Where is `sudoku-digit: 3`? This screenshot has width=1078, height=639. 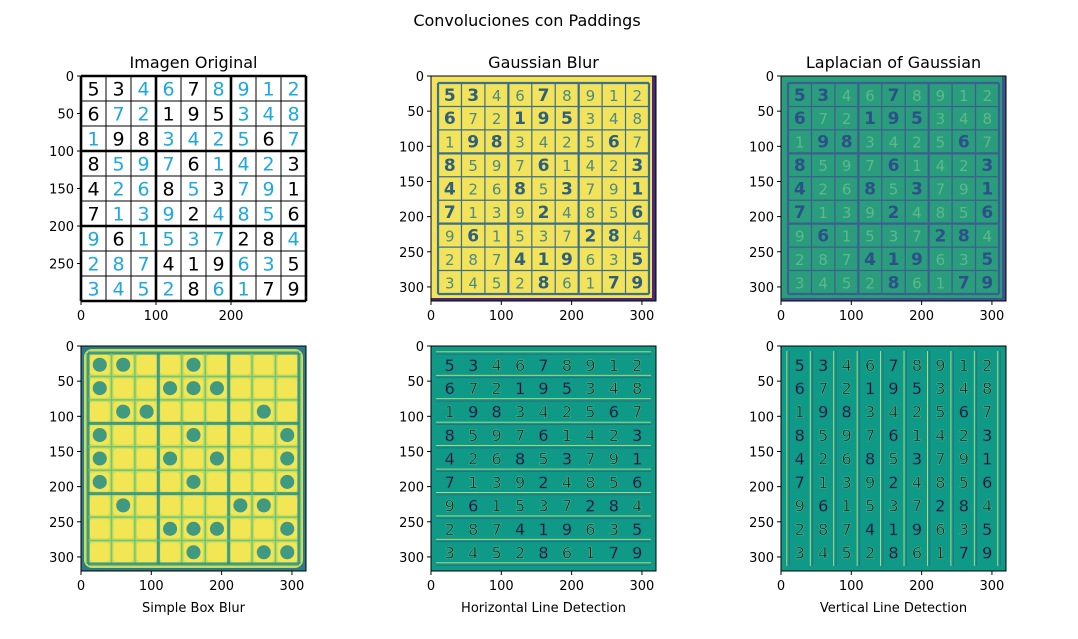
sudoku-digit: 3 is located at coordinates (218, 190).